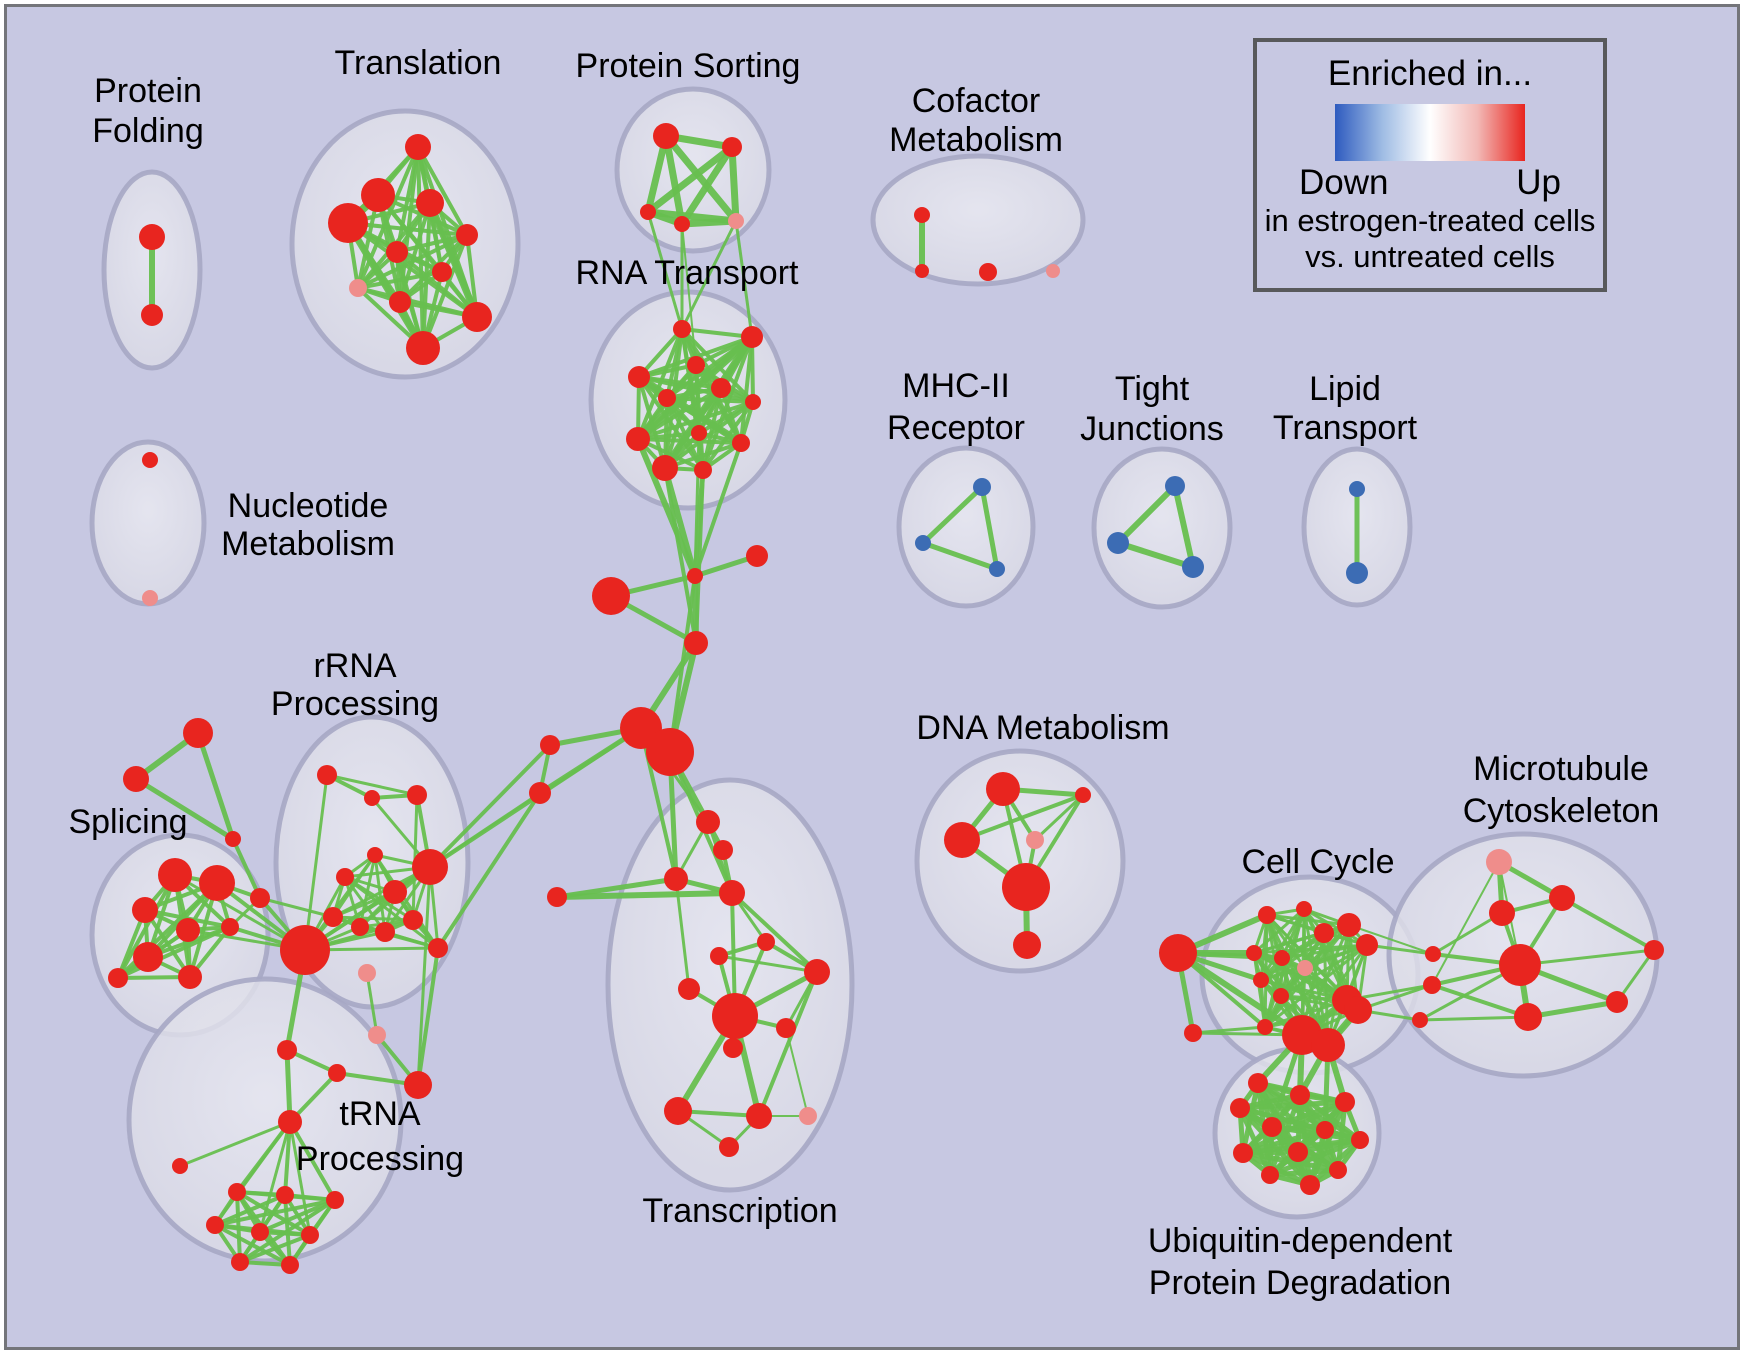 This screenshot has width=1750, height=1360. Describe the element at coordinates (290, 1265) in the screenshot. I see `node-u9` at that location.